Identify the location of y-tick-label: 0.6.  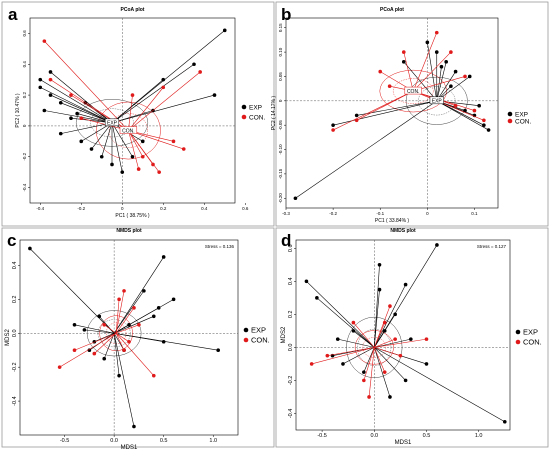
(291, 248).